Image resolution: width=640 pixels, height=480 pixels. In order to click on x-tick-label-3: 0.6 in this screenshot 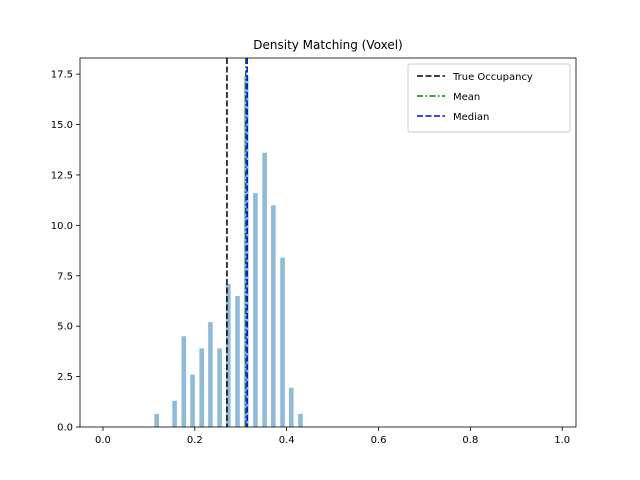, I will do `click(379, 440)`.